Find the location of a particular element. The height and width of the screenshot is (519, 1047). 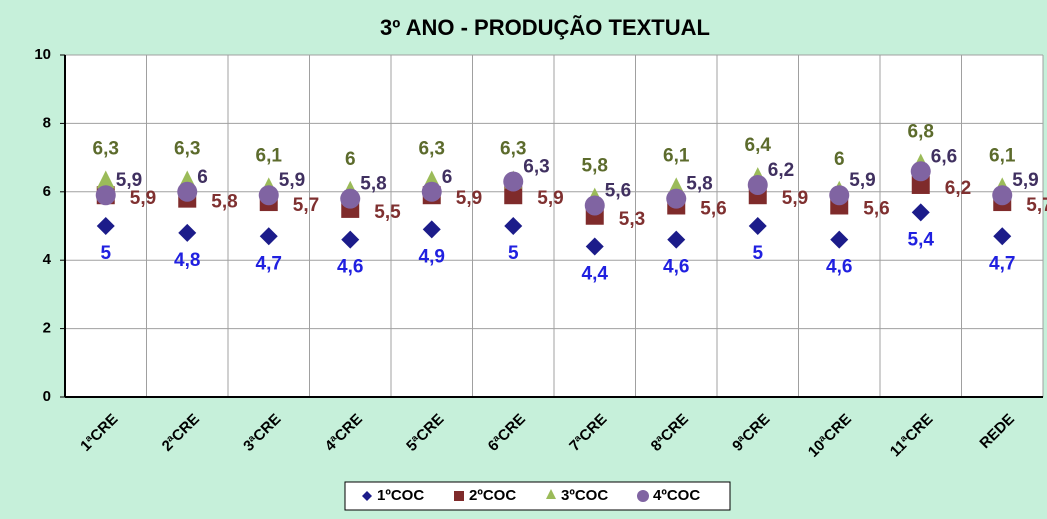

y-tick-label: 8 is located at coordinates (47, 122).